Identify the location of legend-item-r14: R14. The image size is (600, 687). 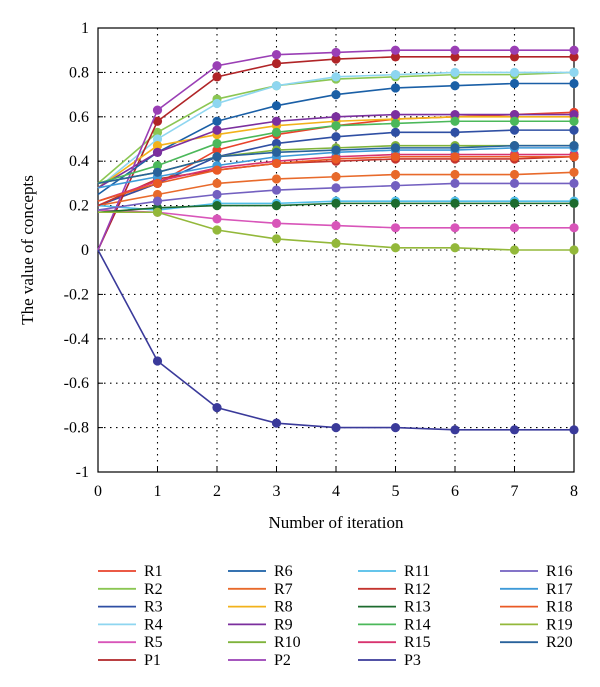
(394, 624).